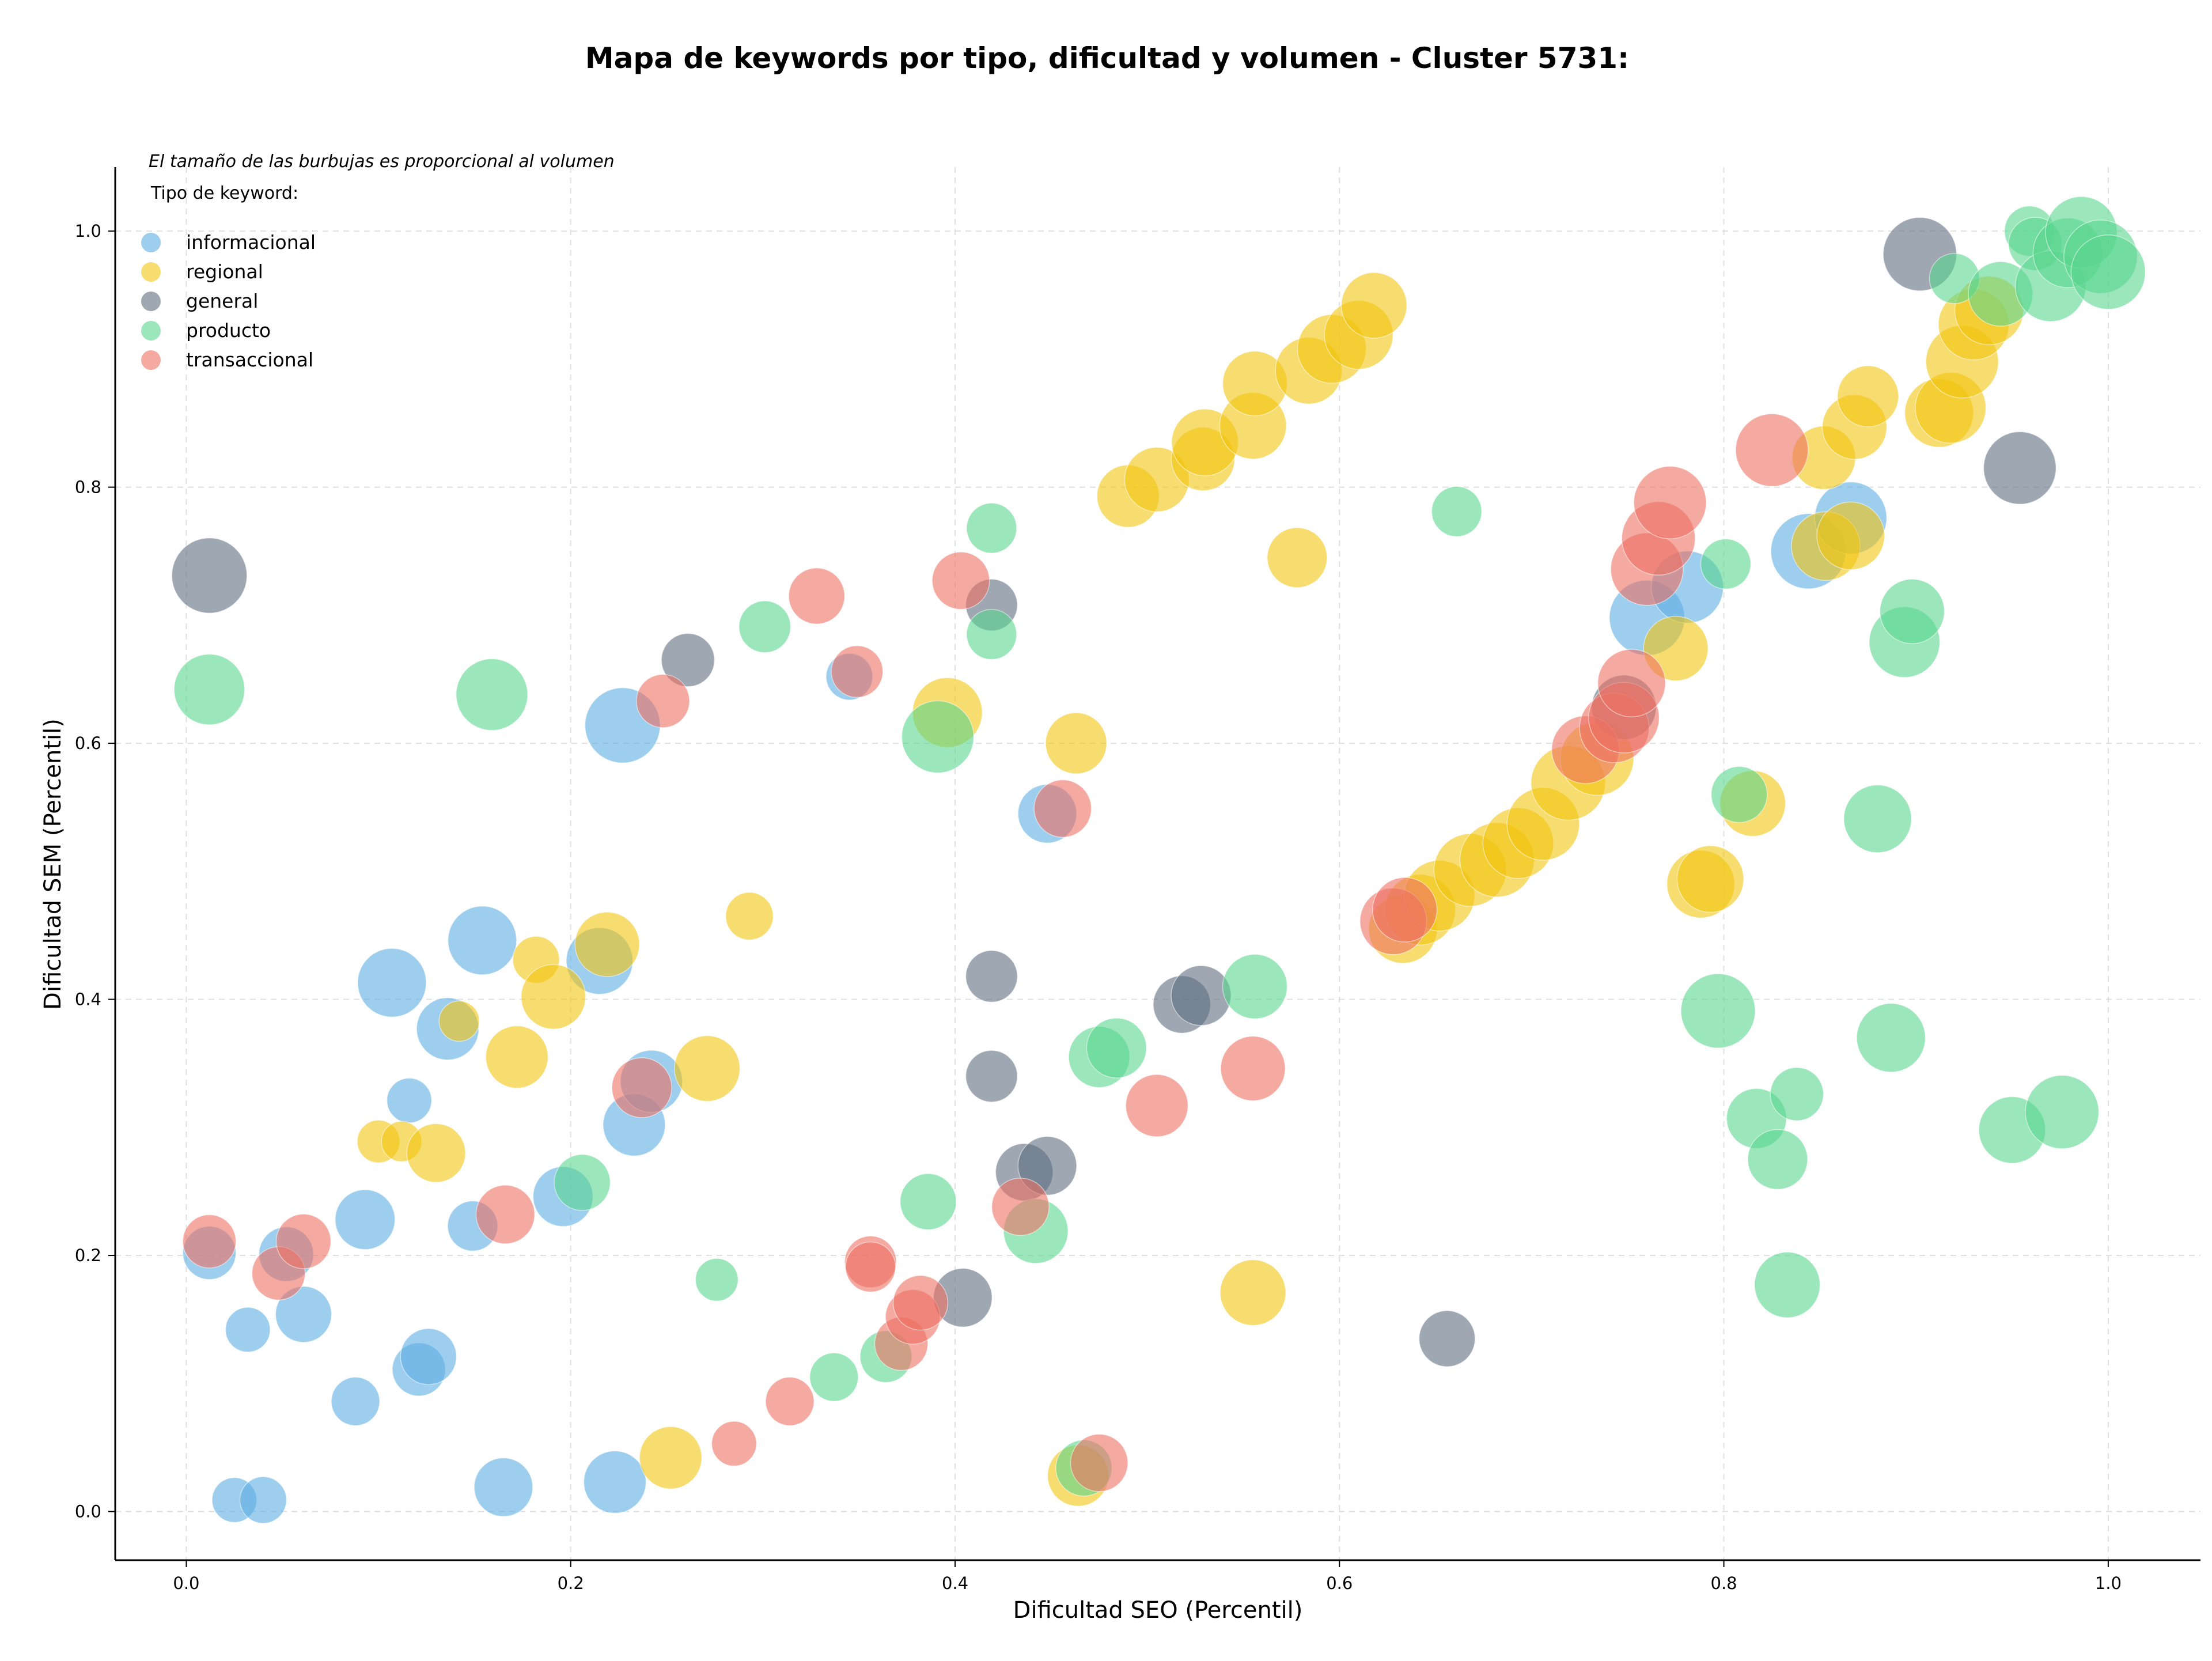 Image resolution: width=2212 pixels, height=1661 pixels. I want to click on legend-label-transaccional: transaccional, so click(249, 360).